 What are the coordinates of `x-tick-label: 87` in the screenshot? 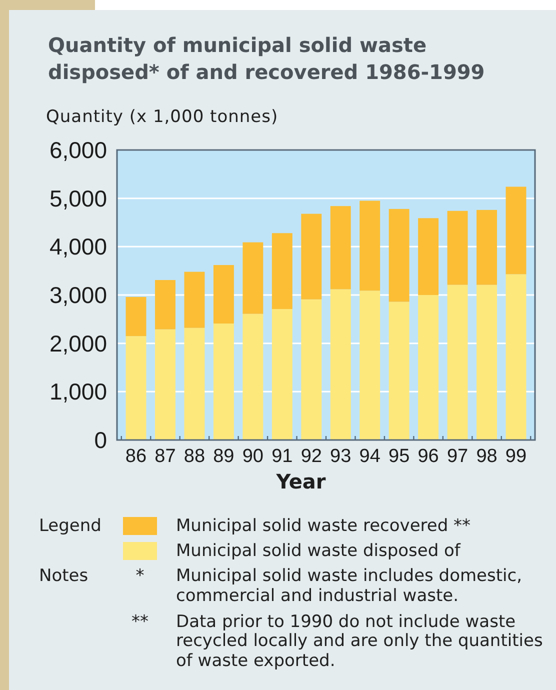 It's located at (165, 456).